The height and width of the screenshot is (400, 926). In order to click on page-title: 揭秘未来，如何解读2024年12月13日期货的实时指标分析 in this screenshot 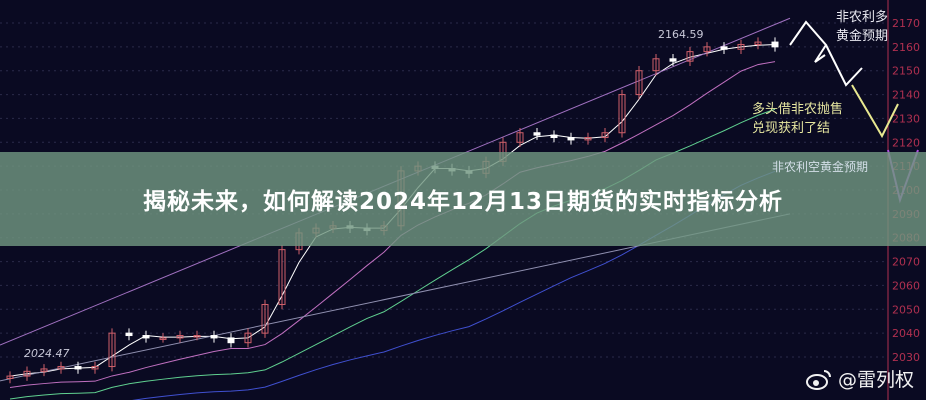, I will do `click(463, 202)`.